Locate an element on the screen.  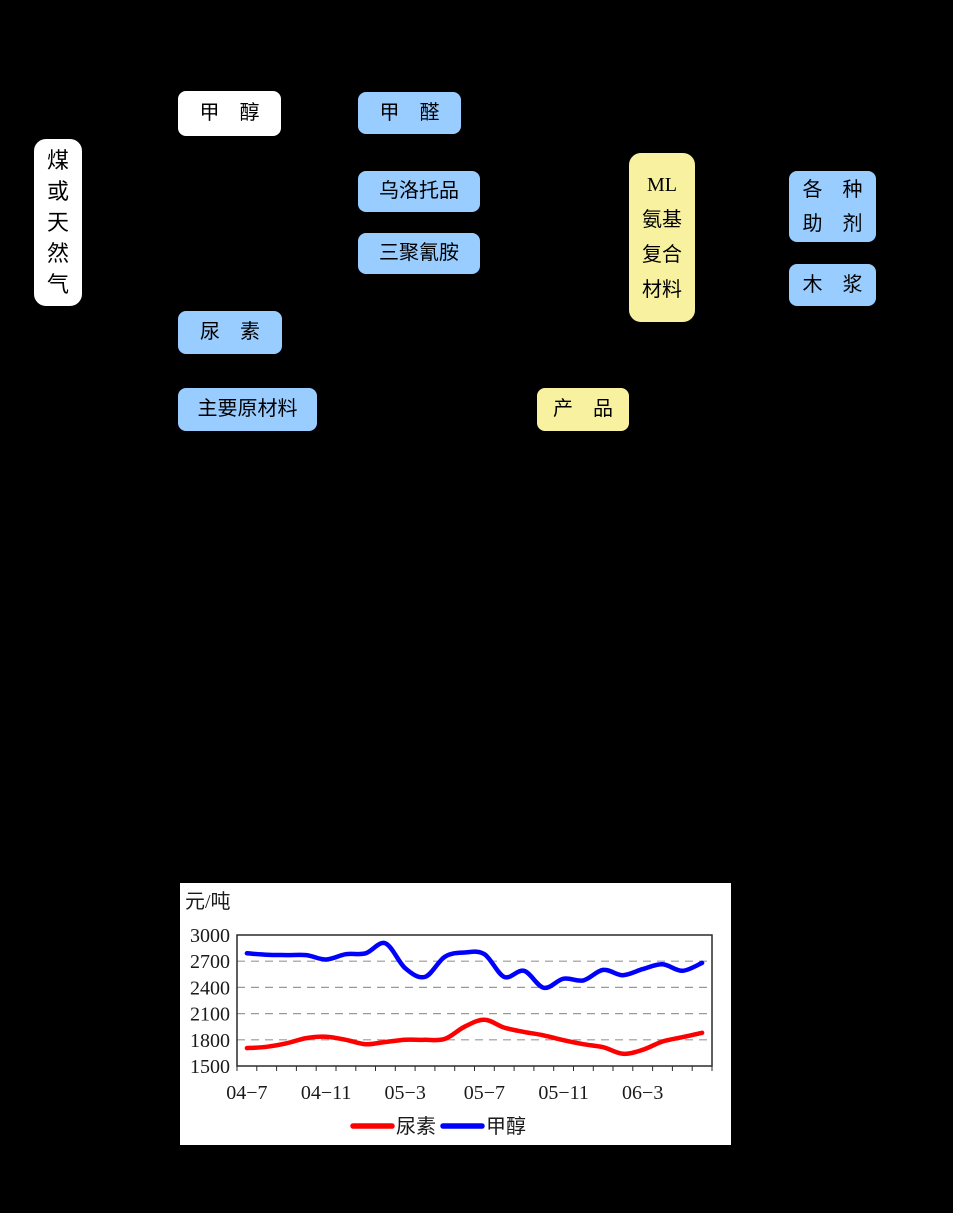
diagram-box-urotropine: 乌洛托品 is located at coordinates (419, 191).